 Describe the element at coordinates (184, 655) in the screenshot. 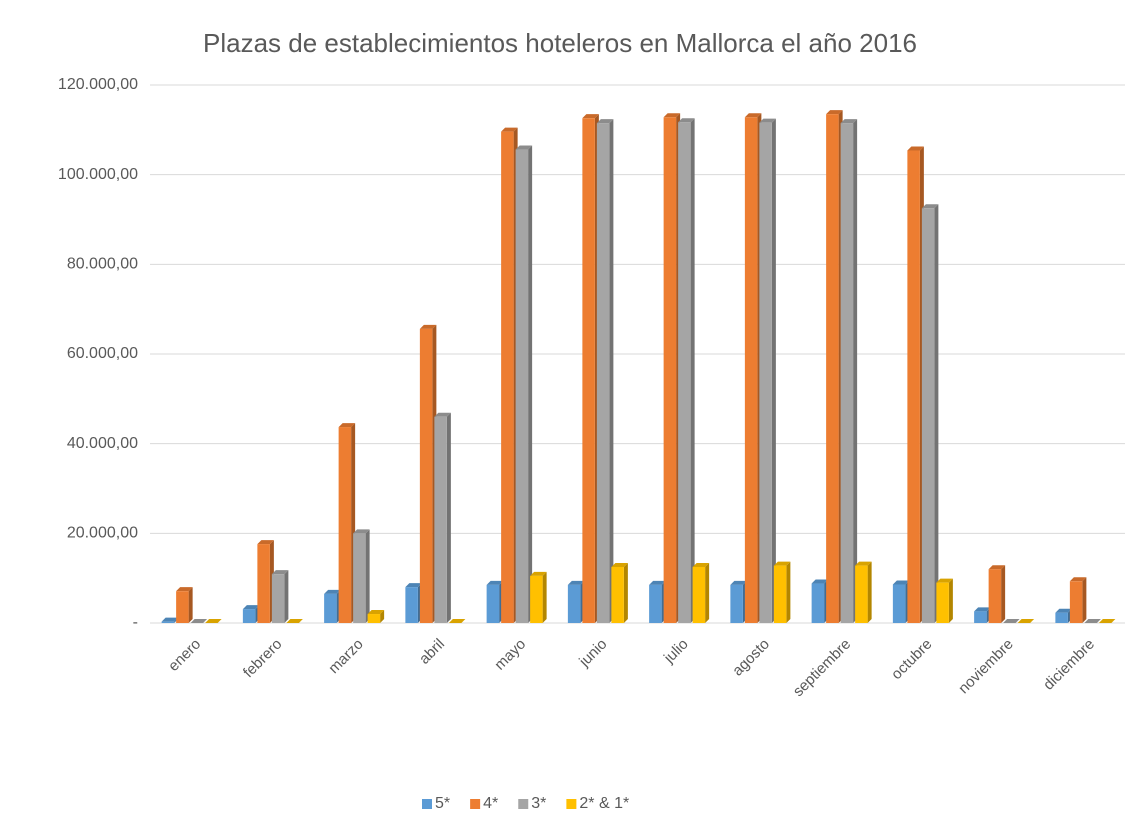

I see `x-tick-label: enero` at that location.